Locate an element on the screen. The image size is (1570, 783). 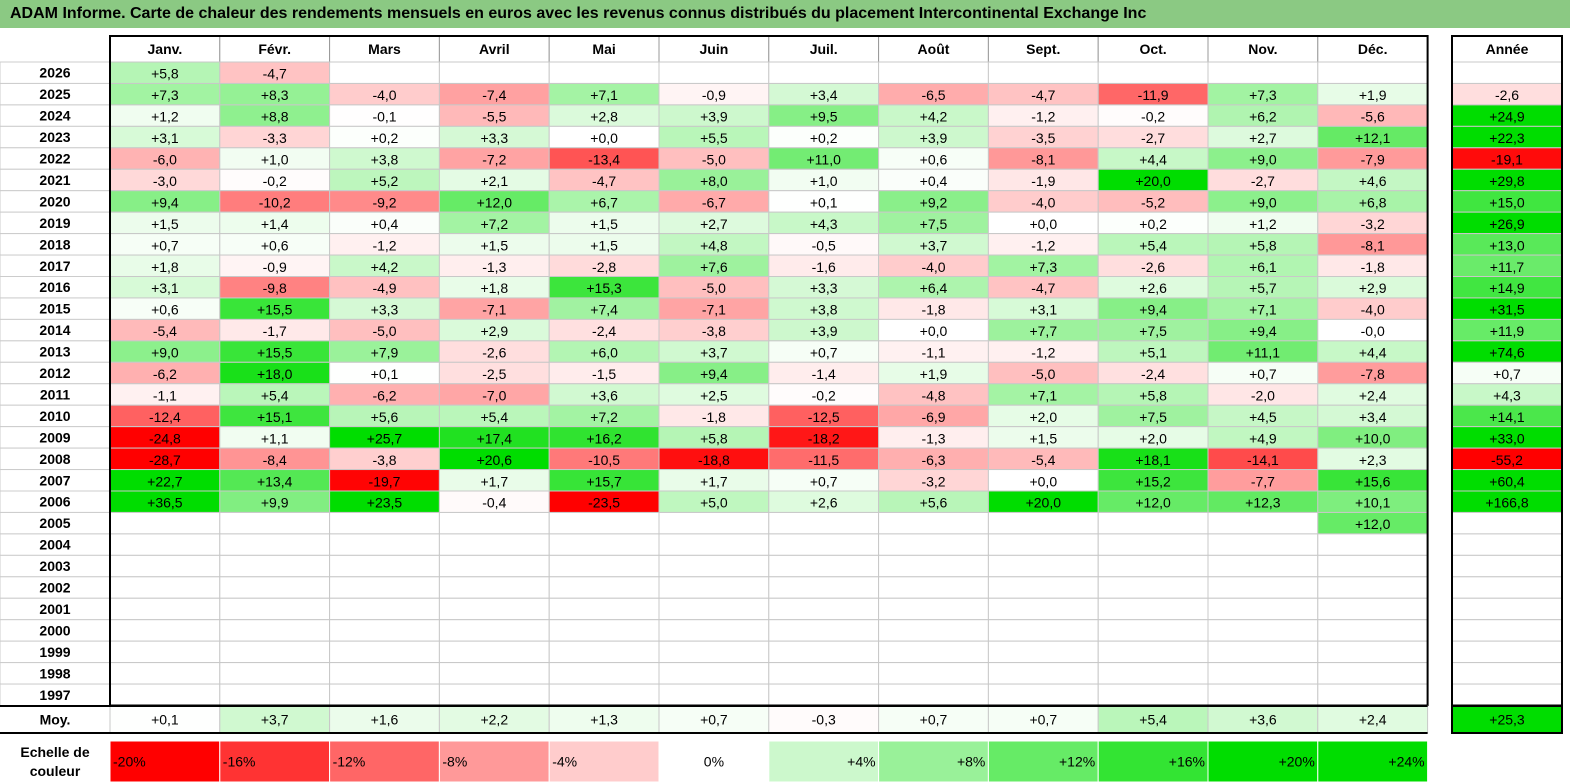
cell-value: +10,1 is located at coordinates (1373, 503).